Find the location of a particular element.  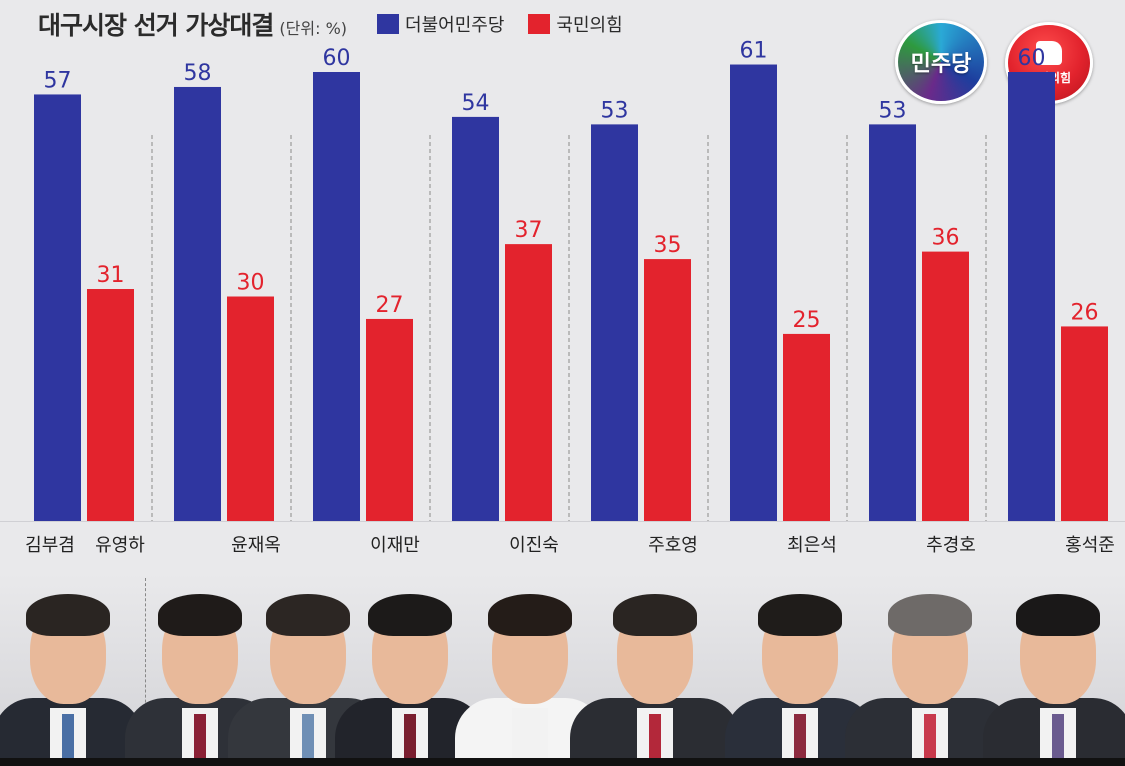

legend-label-dem: 더불어민주당 is located at coordinates (455, 25).